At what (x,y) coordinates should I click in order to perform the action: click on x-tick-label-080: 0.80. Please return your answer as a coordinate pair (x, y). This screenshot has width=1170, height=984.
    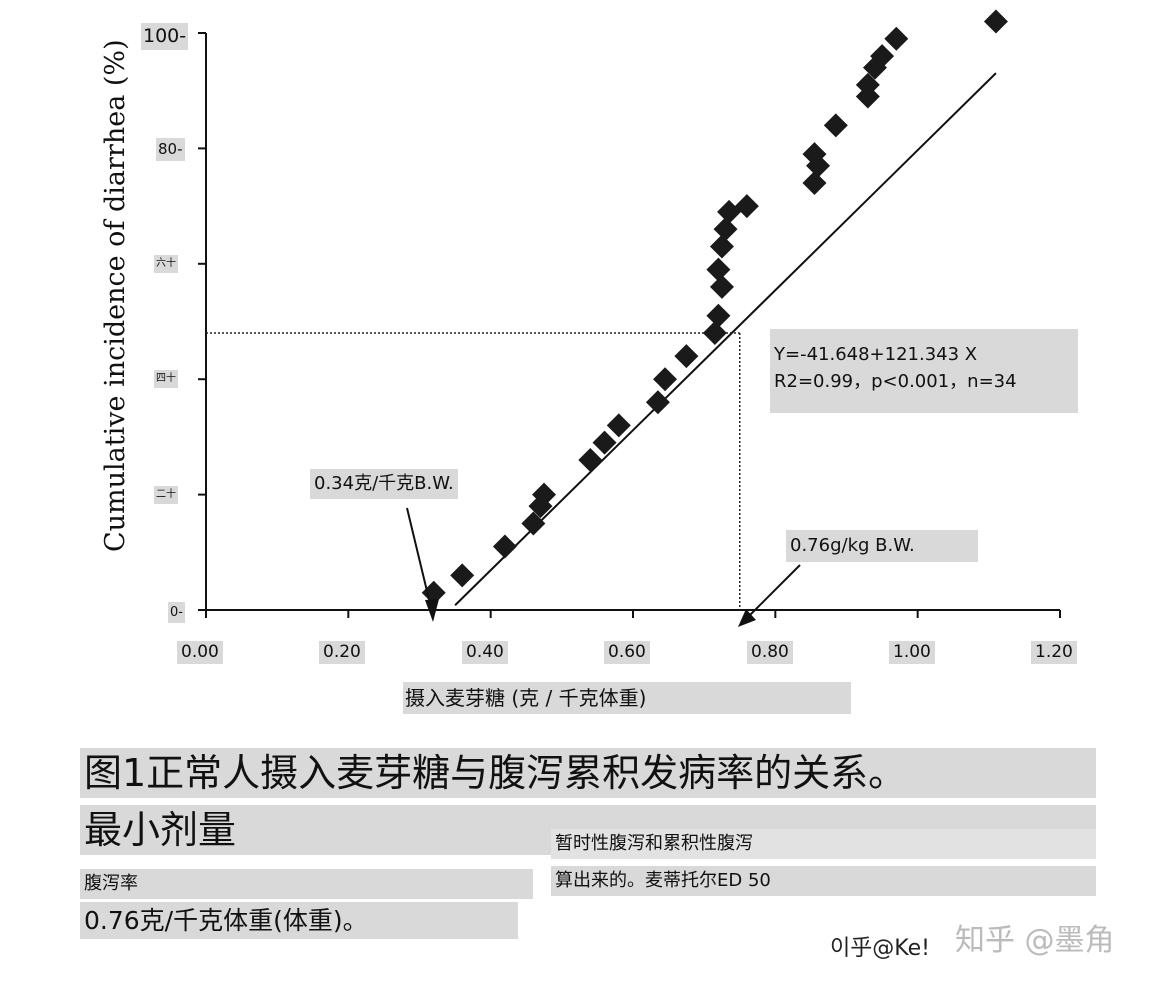
    Looking at the image, I should click on (770, 652).